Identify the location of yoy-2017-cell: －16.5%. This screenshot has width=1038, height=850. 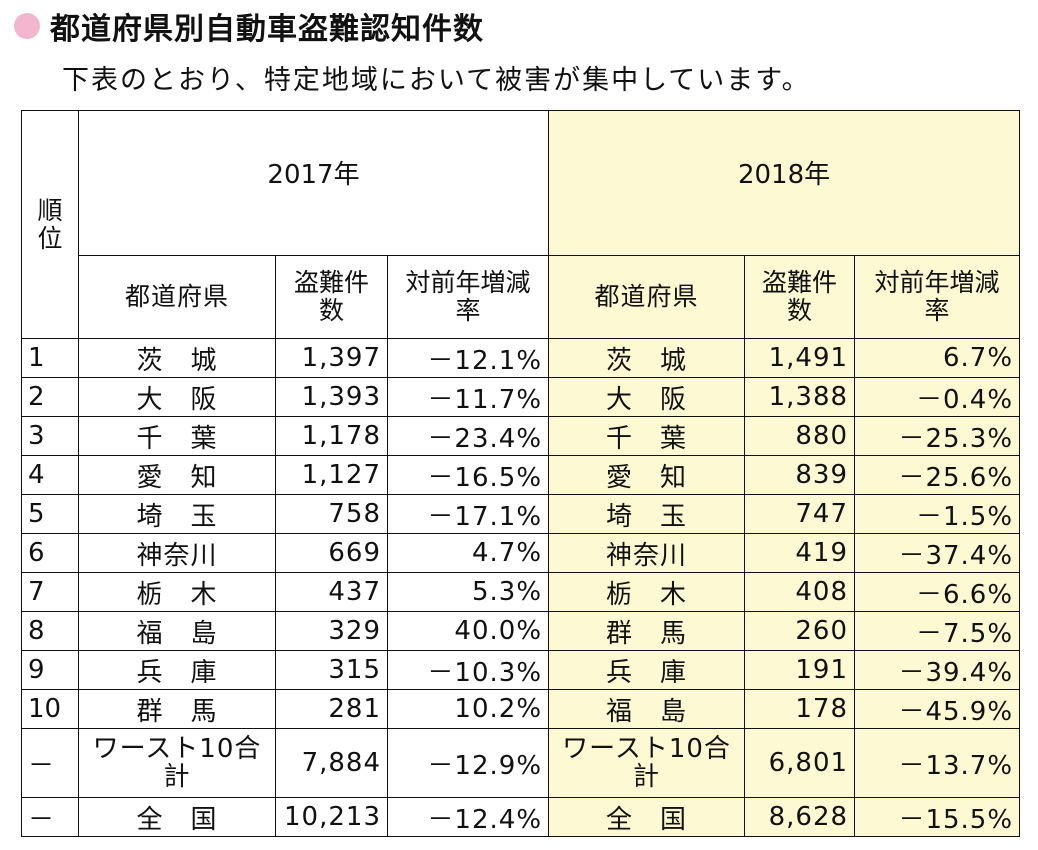
(468, 475).